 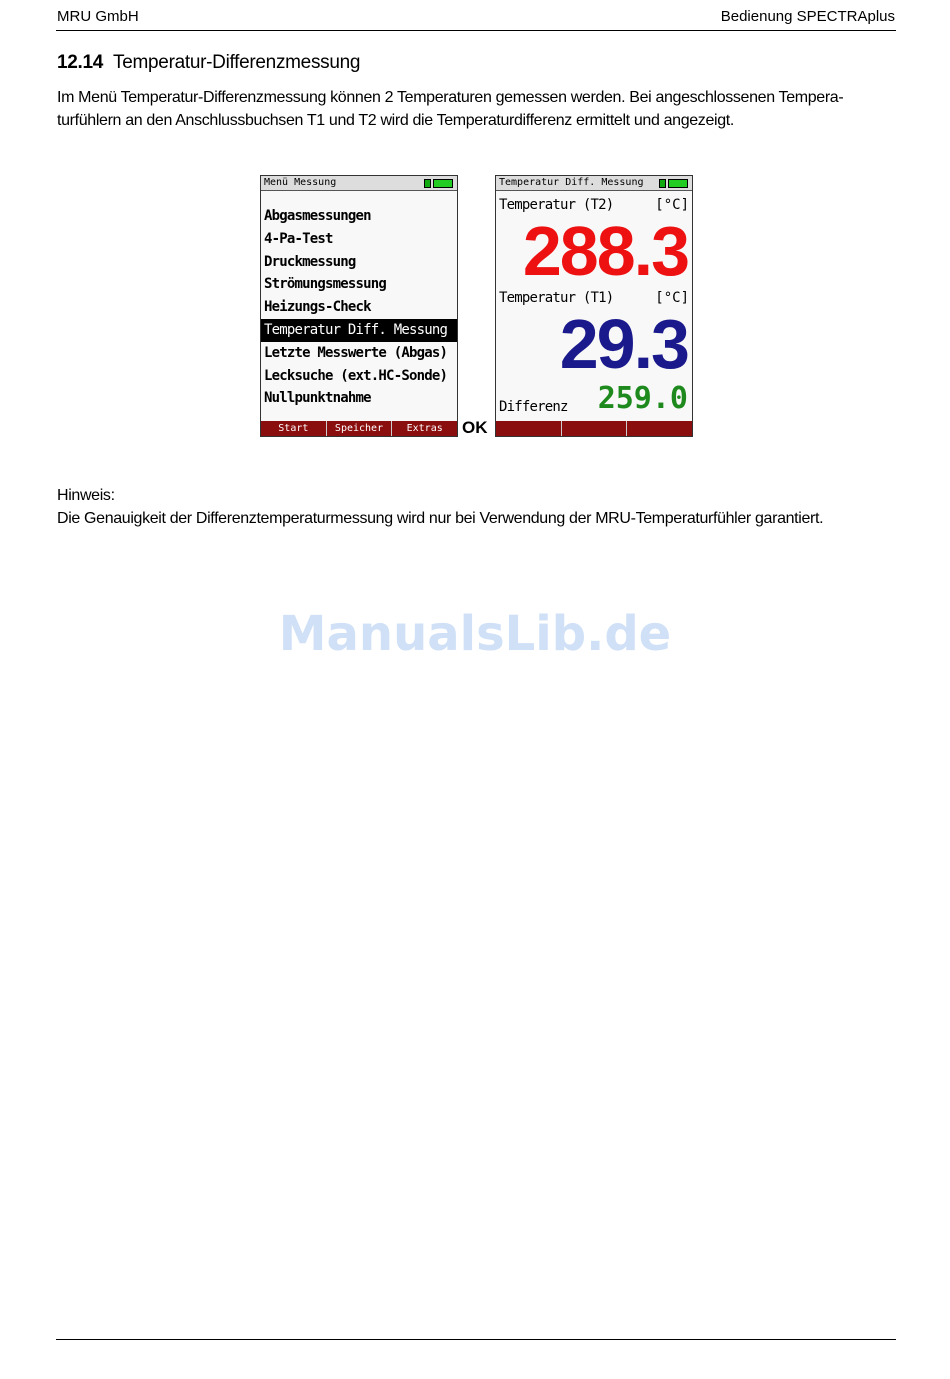 I want to click on header-manual-title: Bedienung SPECTRAplus, so click(x=807, y=16).